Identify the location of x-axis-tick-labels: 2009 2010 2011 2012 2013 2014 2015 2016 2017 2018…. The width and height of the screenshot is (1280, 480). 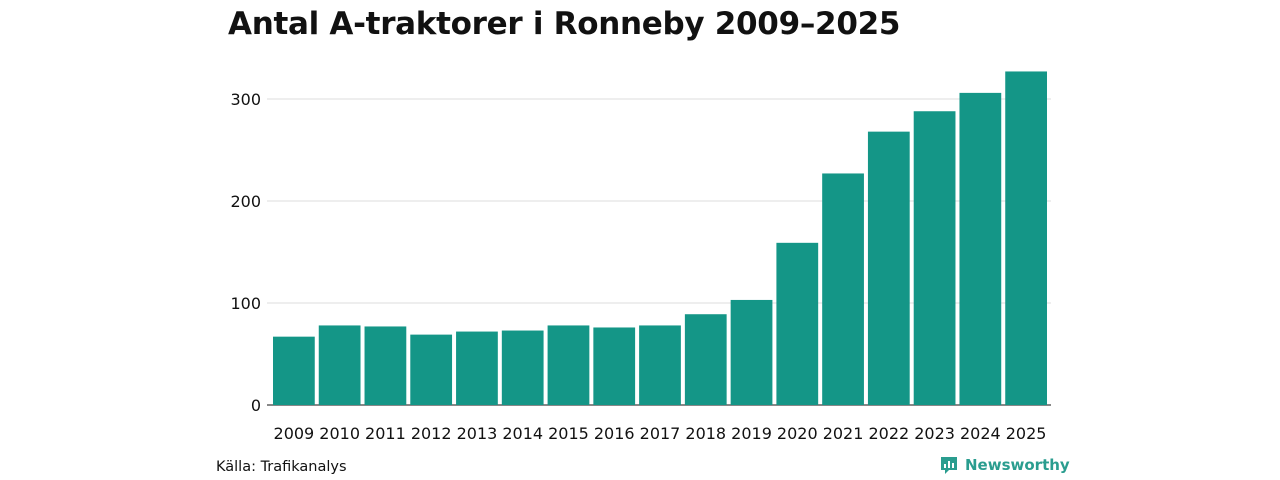
(660, 433).